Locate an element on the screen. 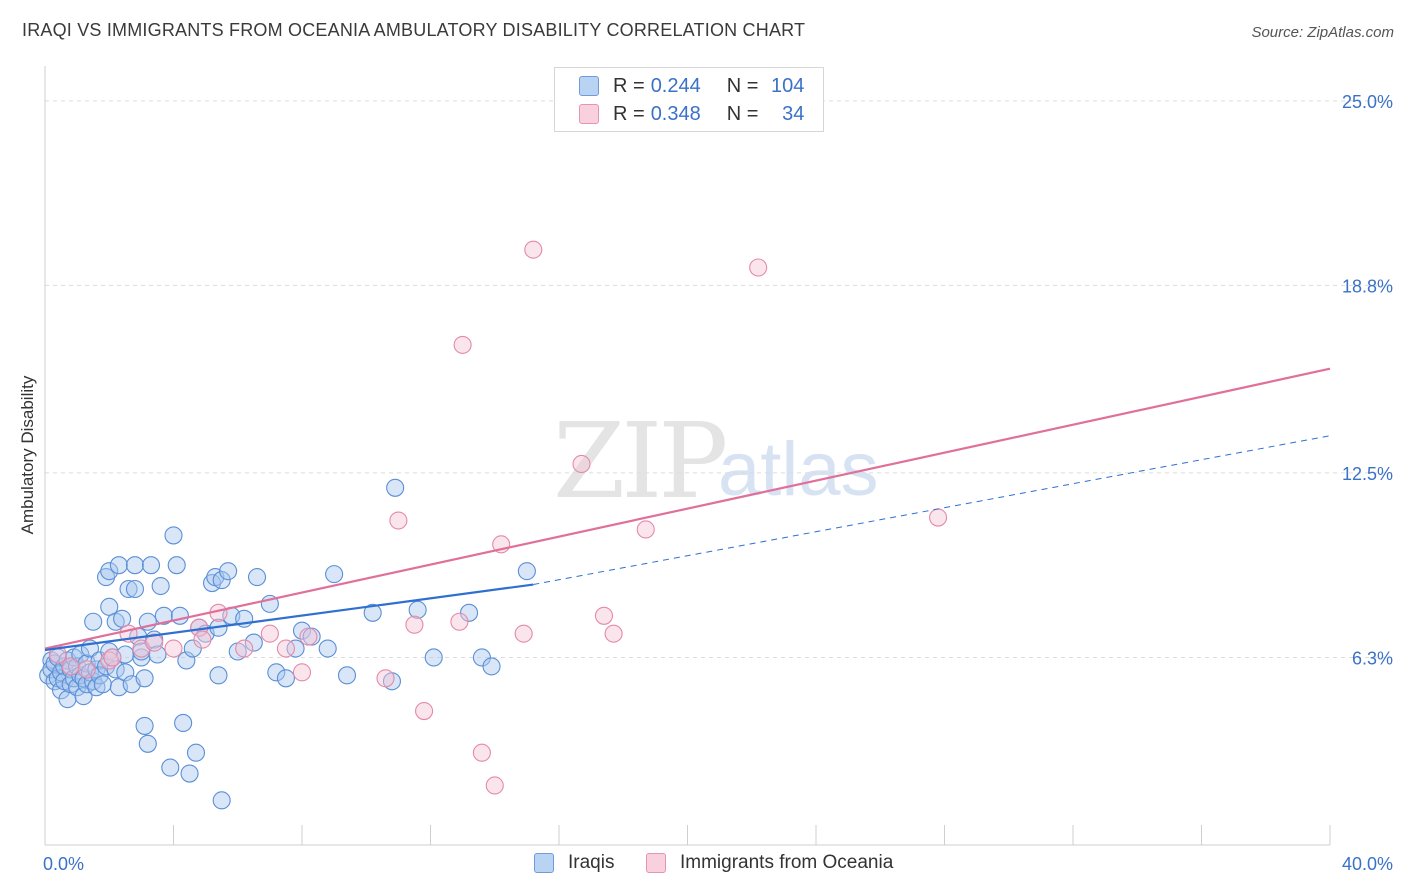  x-tick-label: 0.0% is located at coordinates (63, 864).